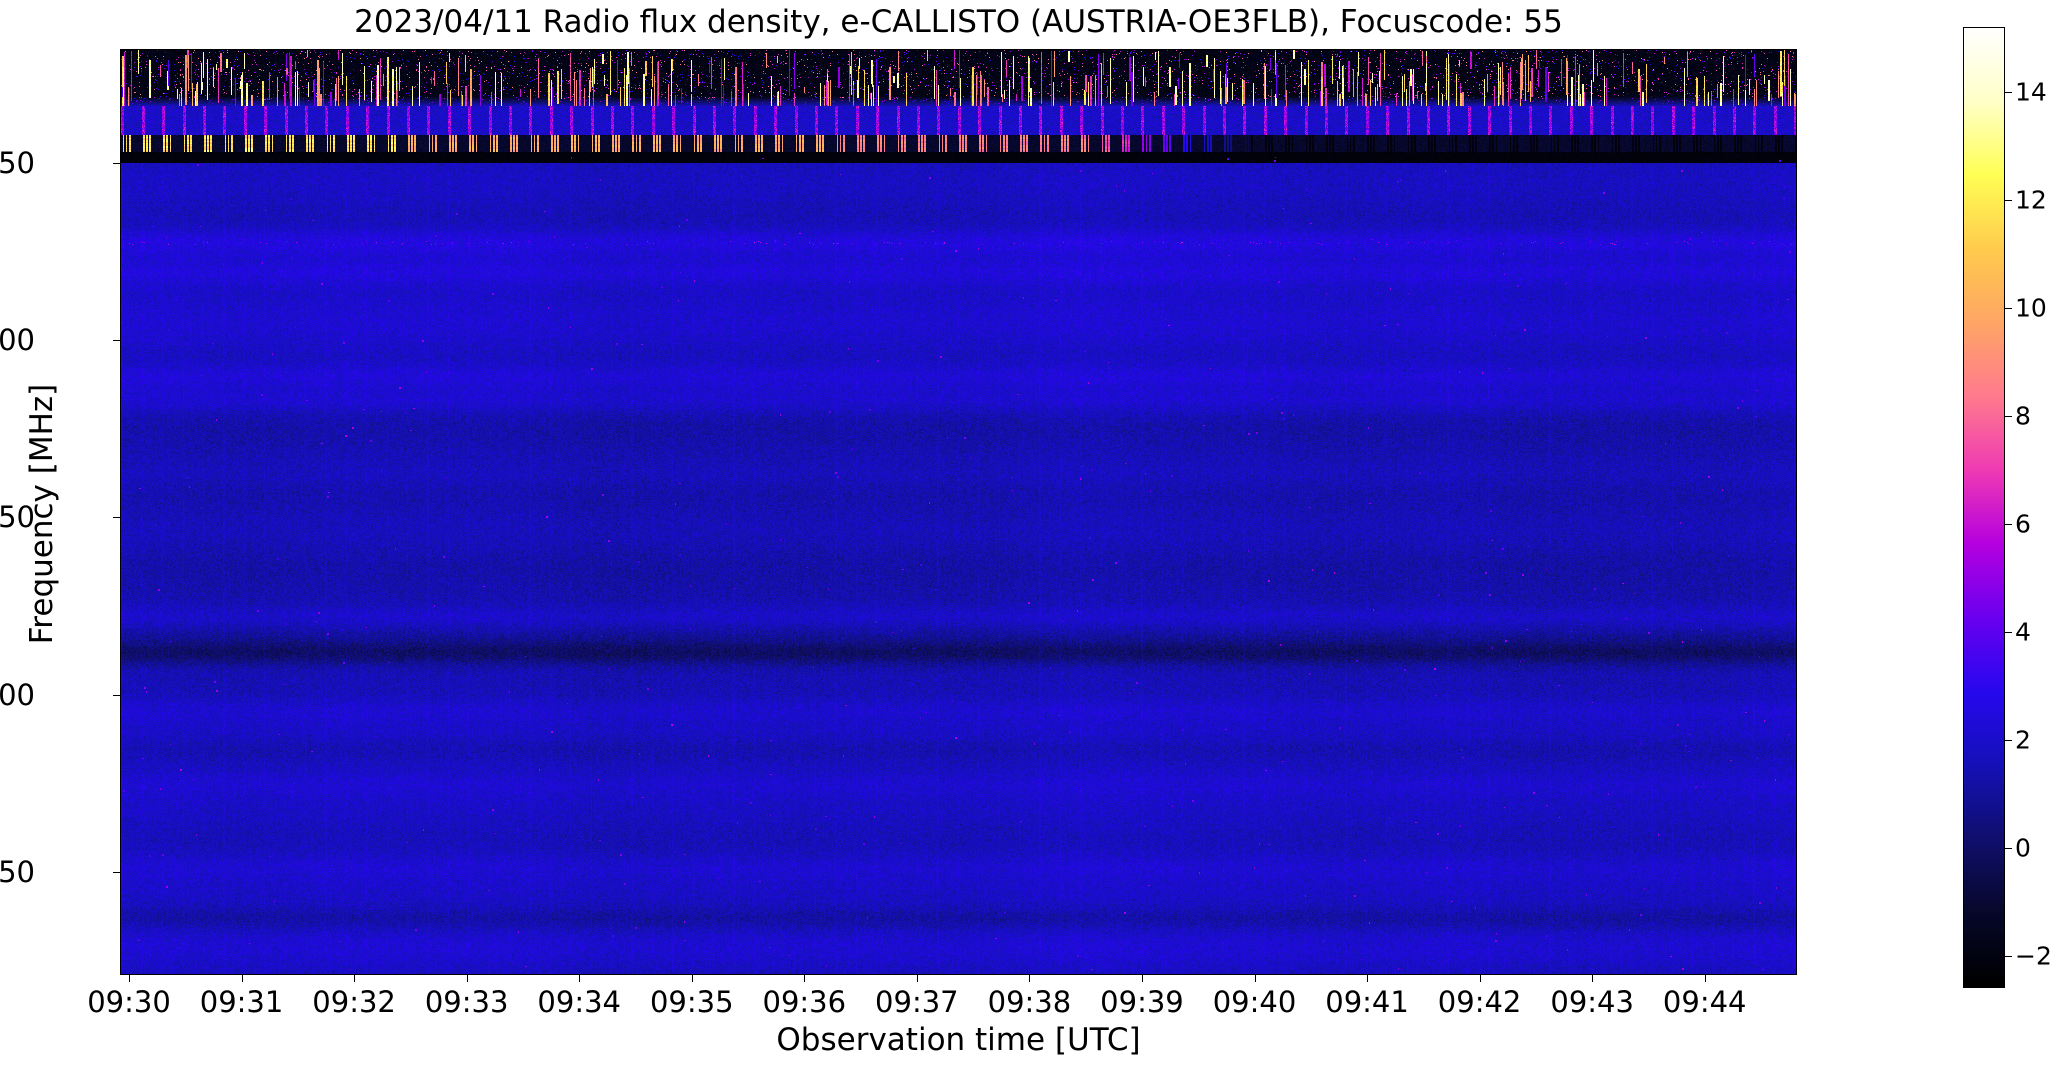 The height and width of the screenshot is (1067, 2066). What do you see at coordinates (1254, 1002) in the screenshot?
I see `x-tick-label: 09:40` at bounding box center [1254, 1002].